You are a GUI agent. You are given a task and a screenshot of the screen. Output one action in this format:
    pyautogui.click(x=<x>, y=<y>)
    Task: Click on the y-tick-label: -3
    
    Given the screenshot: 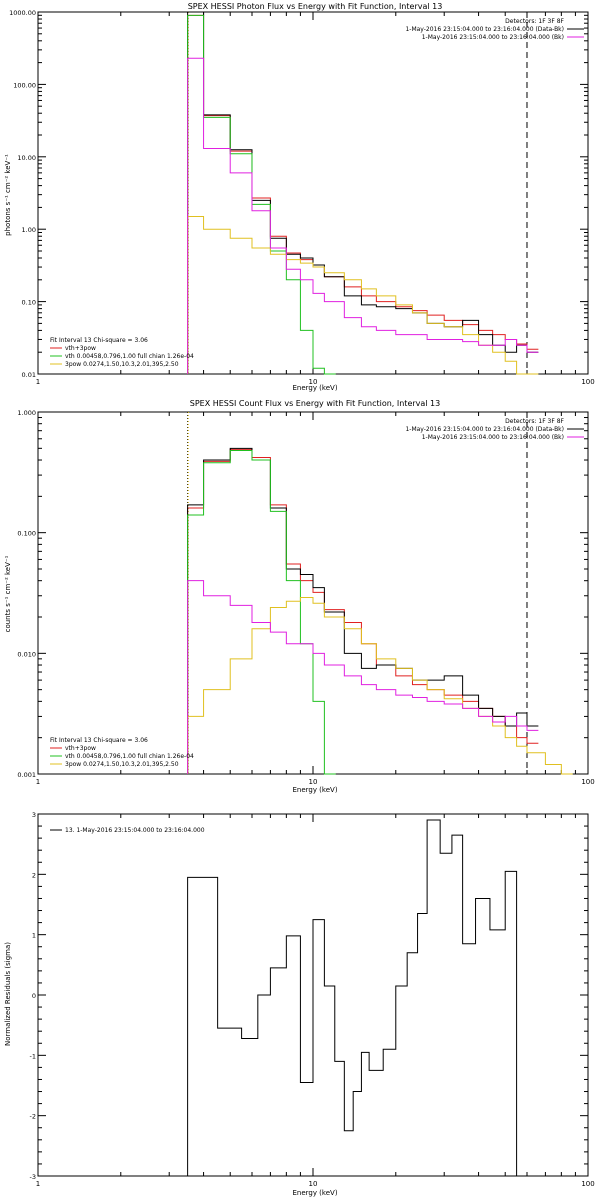 What is the action you would take?
    pyautogui.click(x=33, y=1177)
    